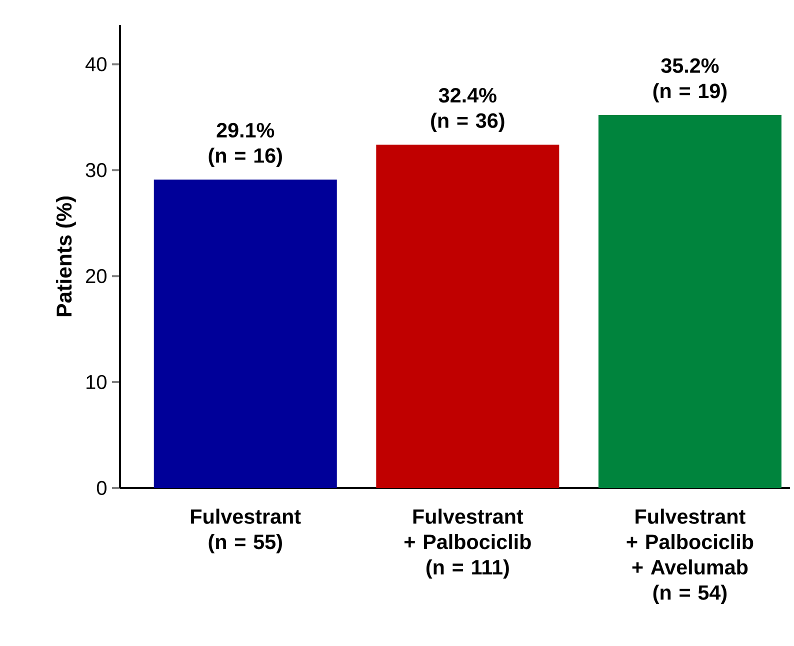 The image size is (794, 646). I want to click on x-tick-label: Fulvestrant (n = 55), so click(246, 531).